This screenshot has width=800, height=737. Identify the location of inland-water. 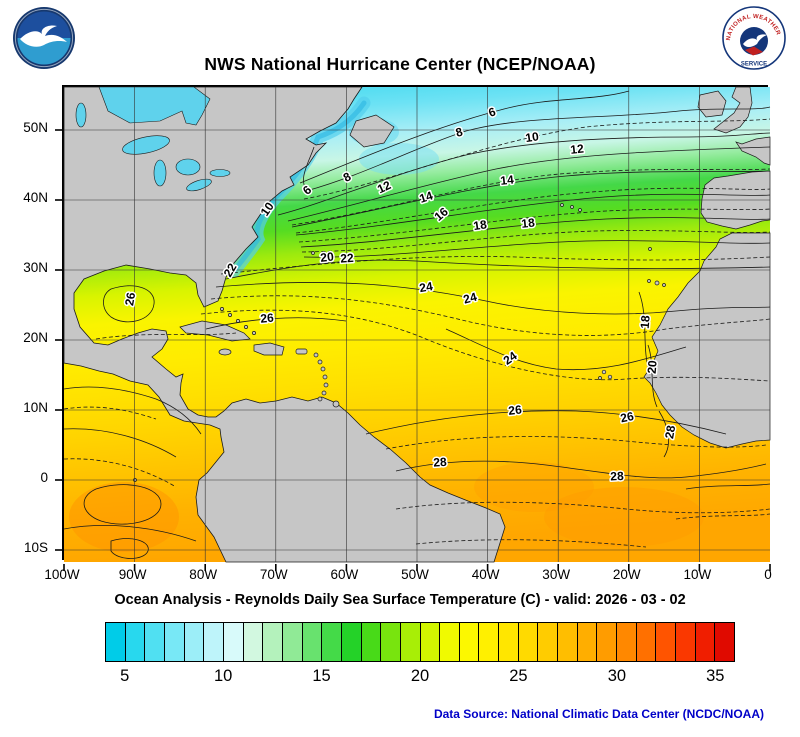
(153, 139).